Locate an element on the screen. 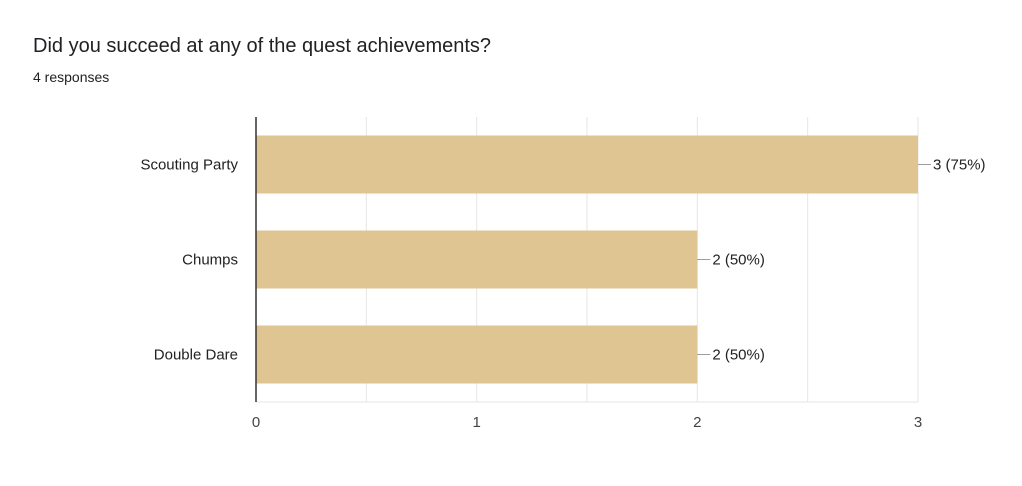  x-tick-label: 1 is located at coordinates (476, 422).